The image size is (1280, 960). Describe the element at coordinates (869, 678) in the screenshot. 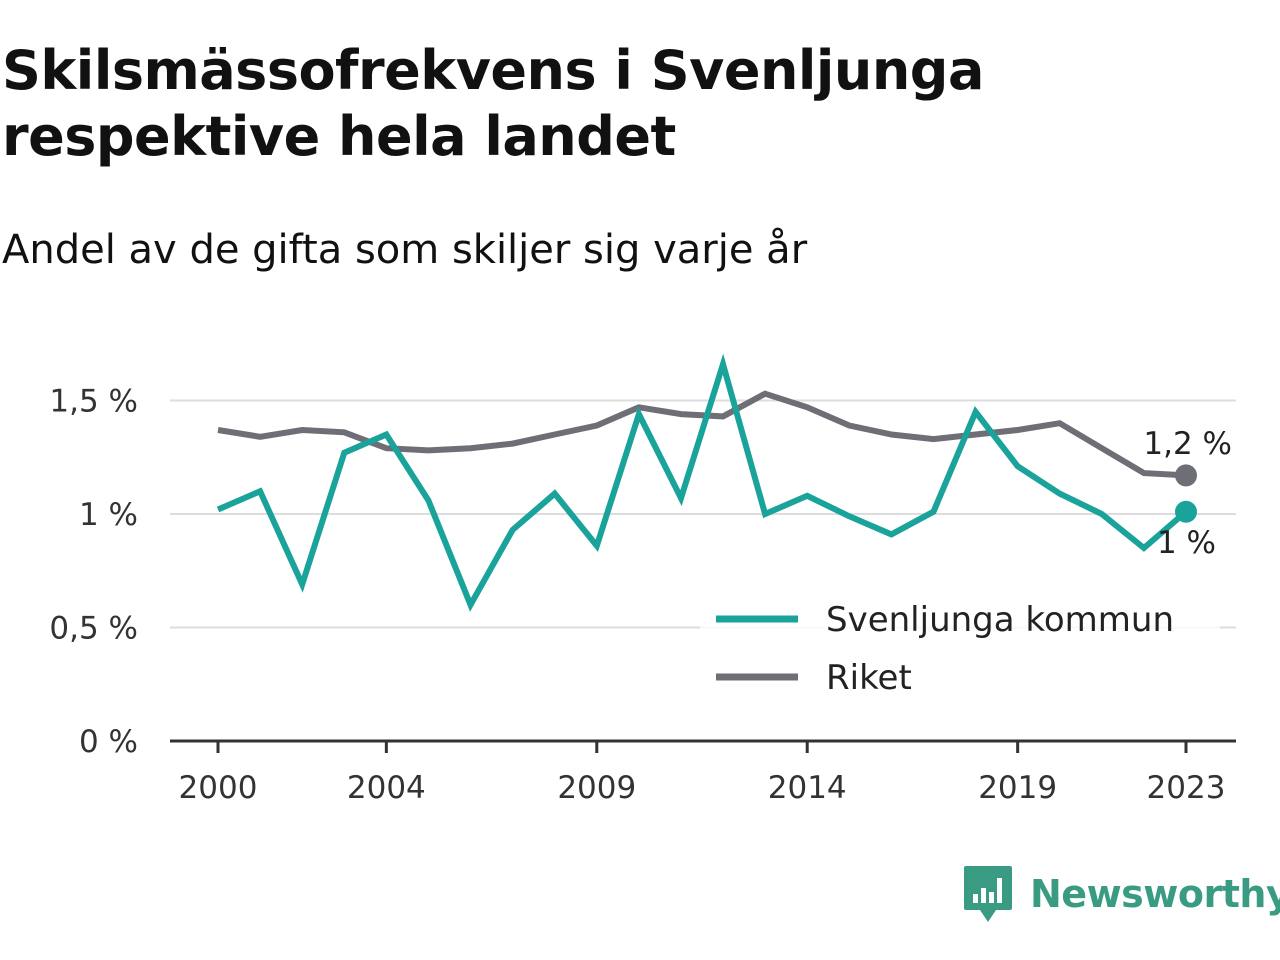

I see `legend-label: Riket` at that location.